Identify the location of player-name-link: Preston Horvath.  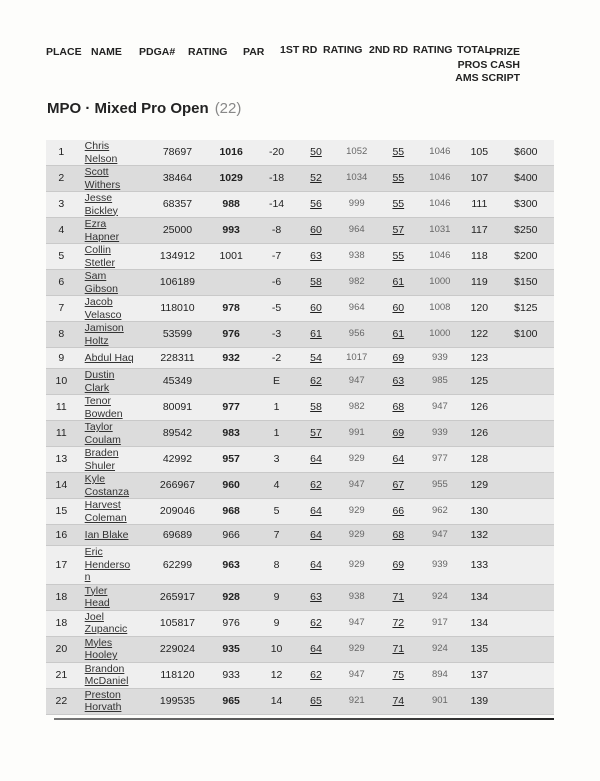
(113, 701).